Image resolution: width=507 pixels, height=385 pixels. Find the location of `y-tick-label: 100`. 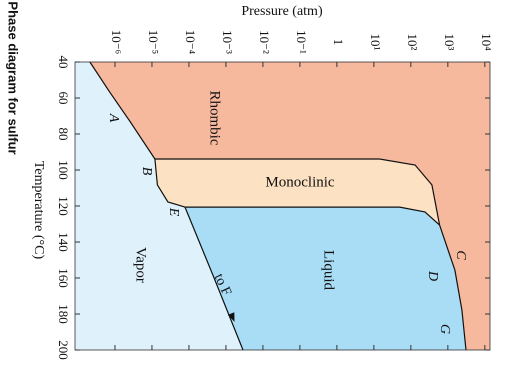

y-tick-label: 100 is located at coordinates (63, 170).